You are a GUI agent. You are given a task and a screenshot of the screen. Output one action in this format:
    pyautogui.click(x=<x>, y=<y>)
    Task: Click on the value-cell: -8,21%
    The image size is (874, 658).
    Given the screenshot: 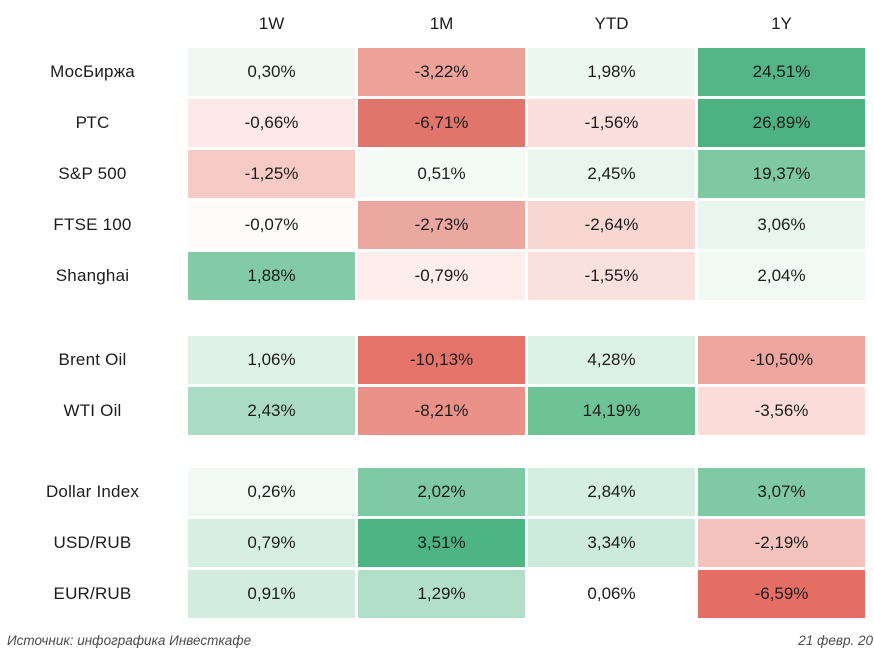 What is the action you would take?
    pyautogui.click(x=441, y=411)
    